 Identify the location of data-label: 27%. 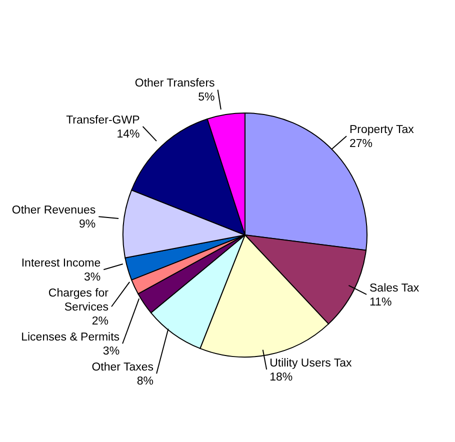
(361, 144).